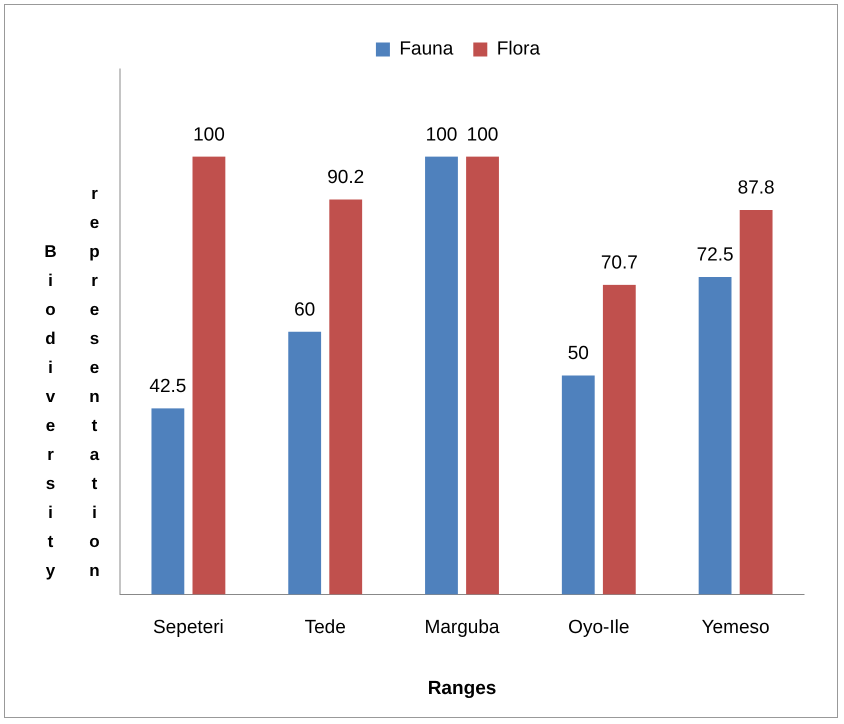  I want to click on data-label: 50, so click(578, 353).